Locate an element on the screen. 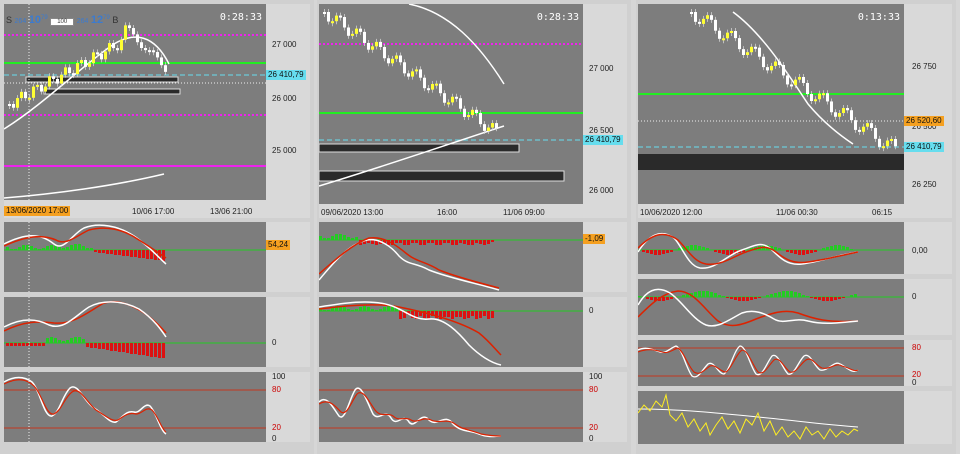 The width and height of the screenshot is (960, 454). stochastic-axis-3: 80 20 0 is located at coordinates (928, 363).